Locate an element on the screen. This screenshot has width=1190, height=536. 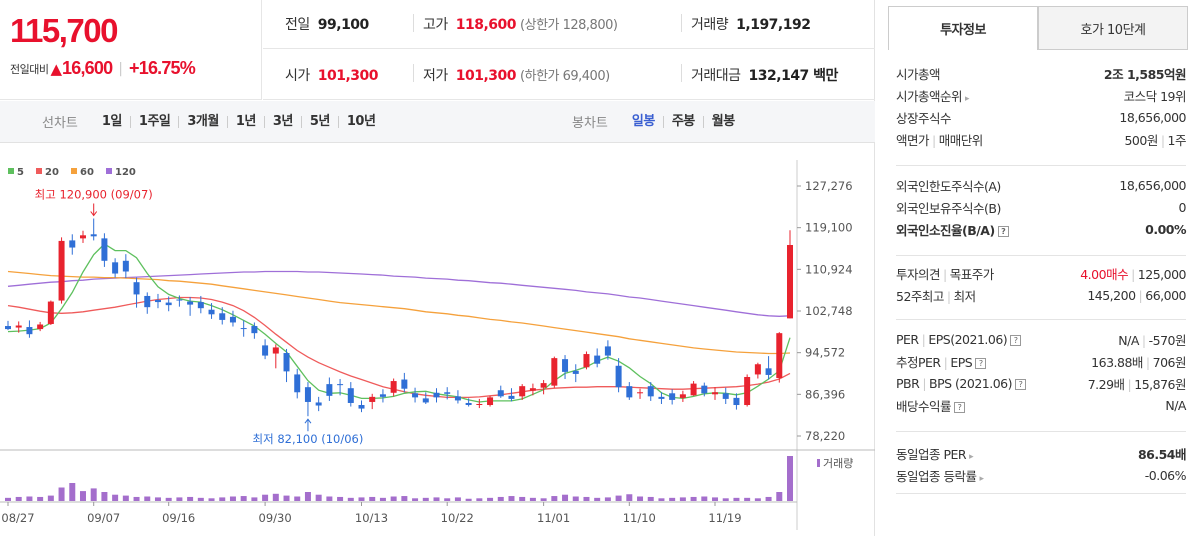
tab-5year: 5년 is located at coordinates (320, 121).